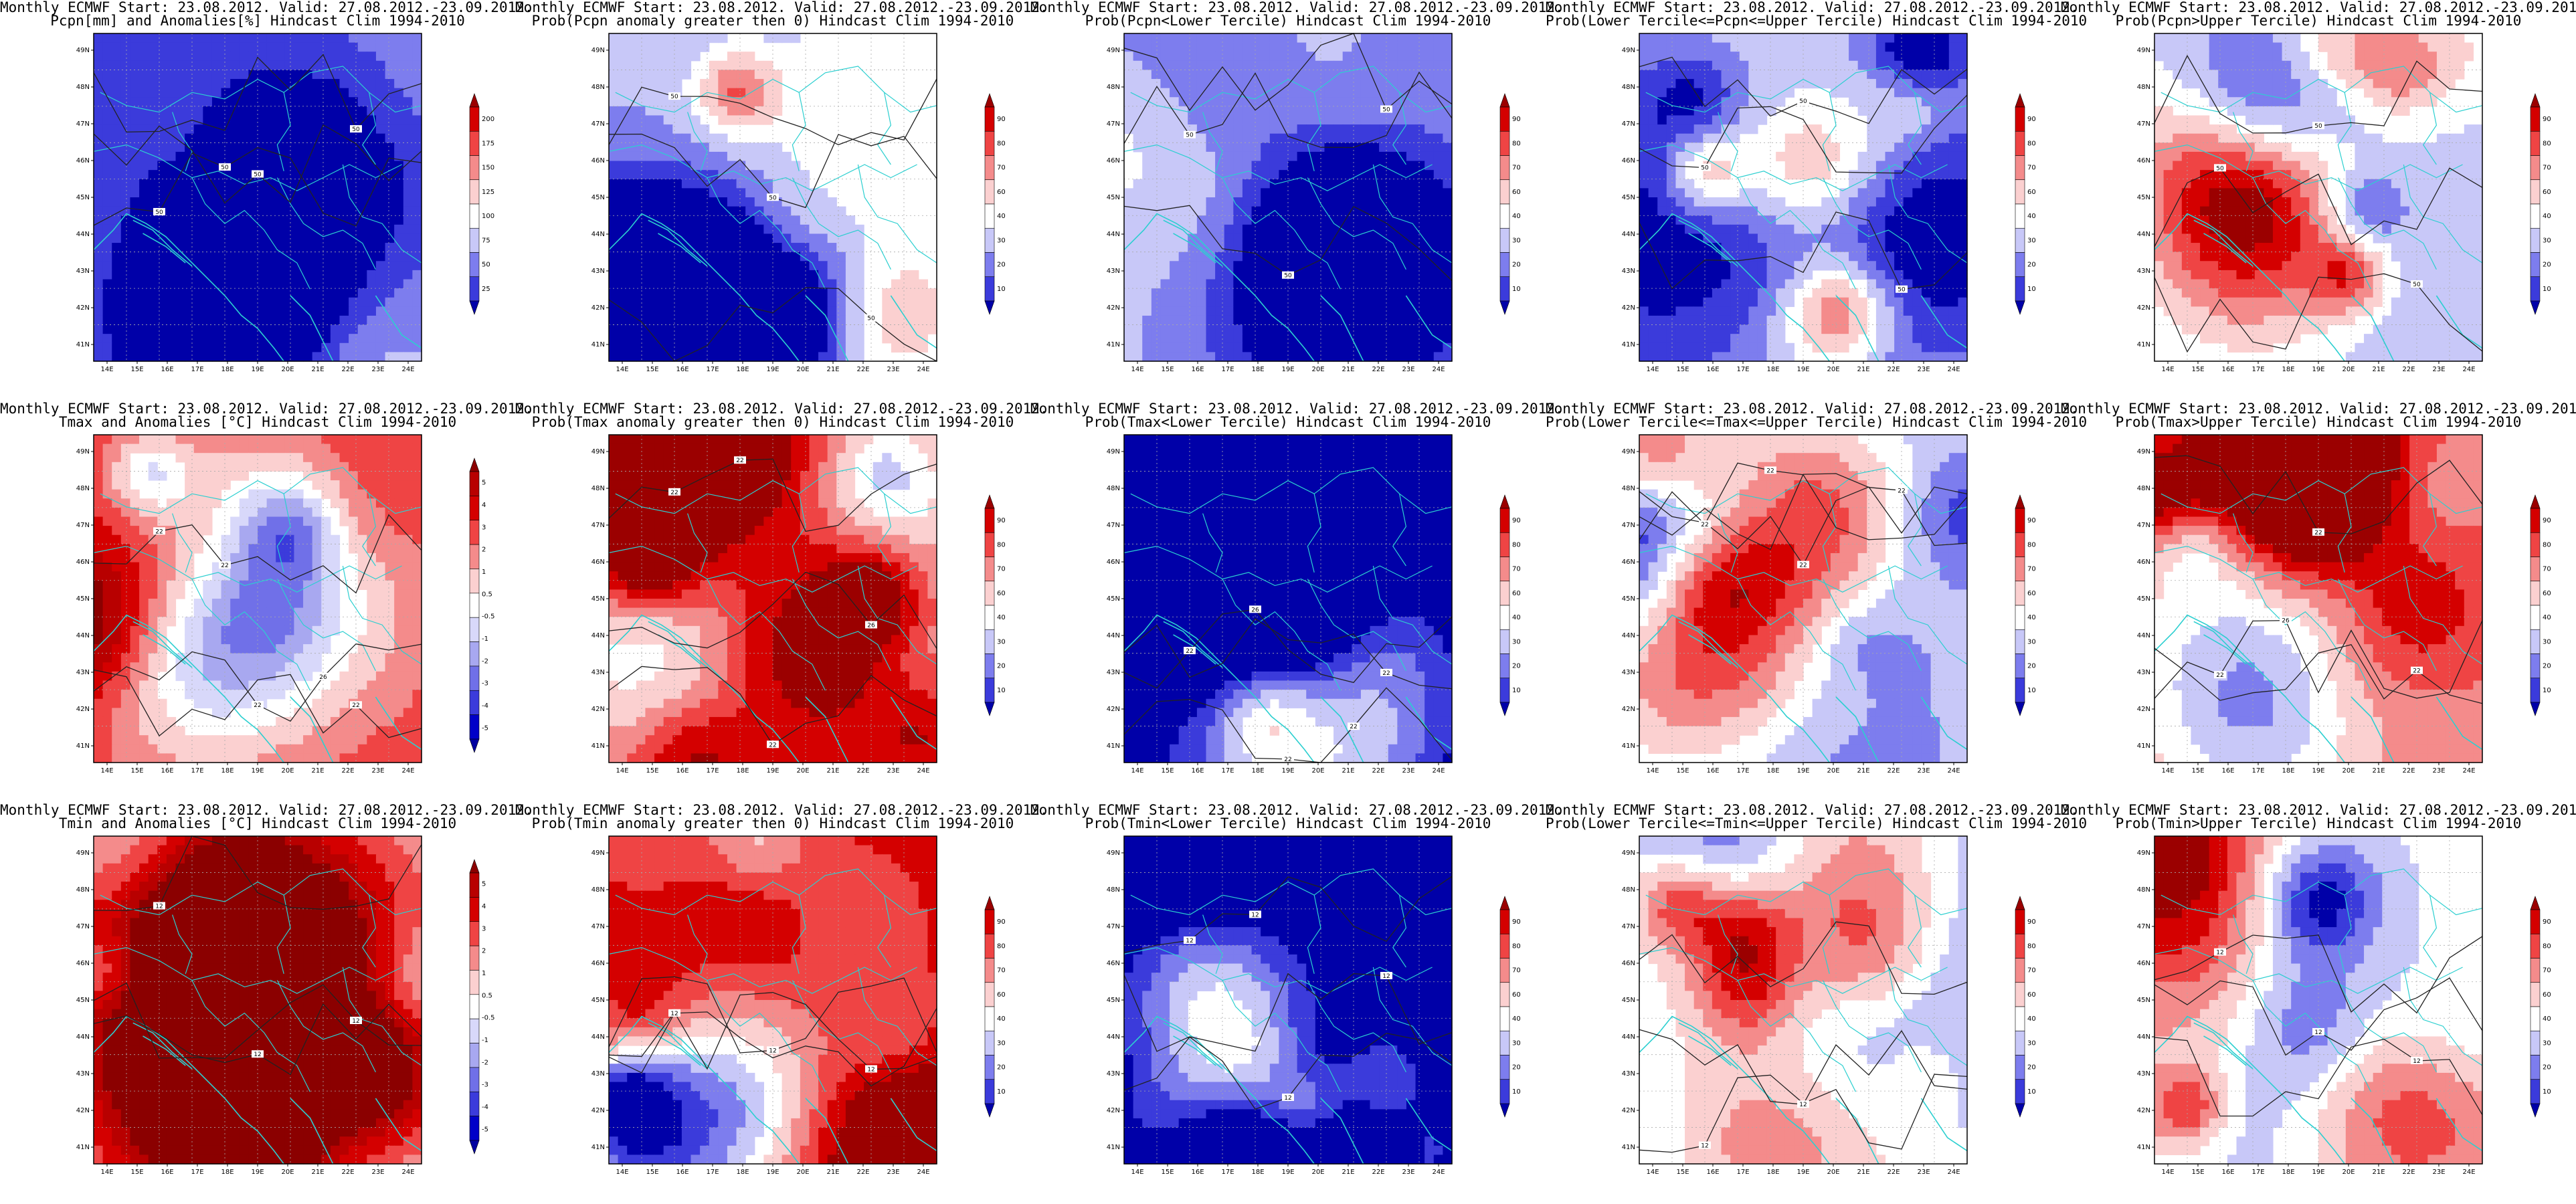 The image size is (2576, 1204). What do you see at coordinates (1516, 1068) in the screenshot?
I see `colorbar-label: 20` at bounding box center [1516, 1068].